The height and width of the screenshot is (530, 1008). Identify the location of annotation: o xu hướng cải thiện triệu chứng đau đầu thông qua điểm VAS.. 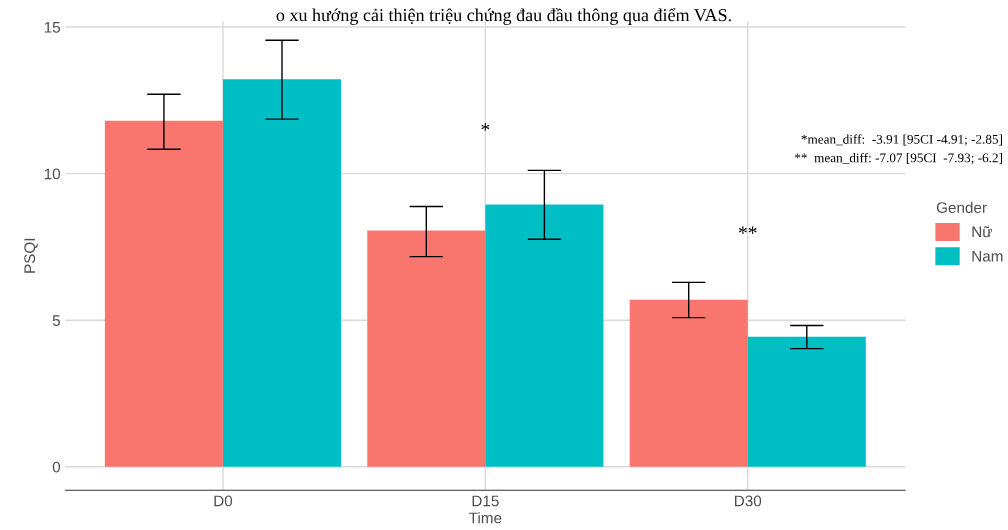
(503, 16).